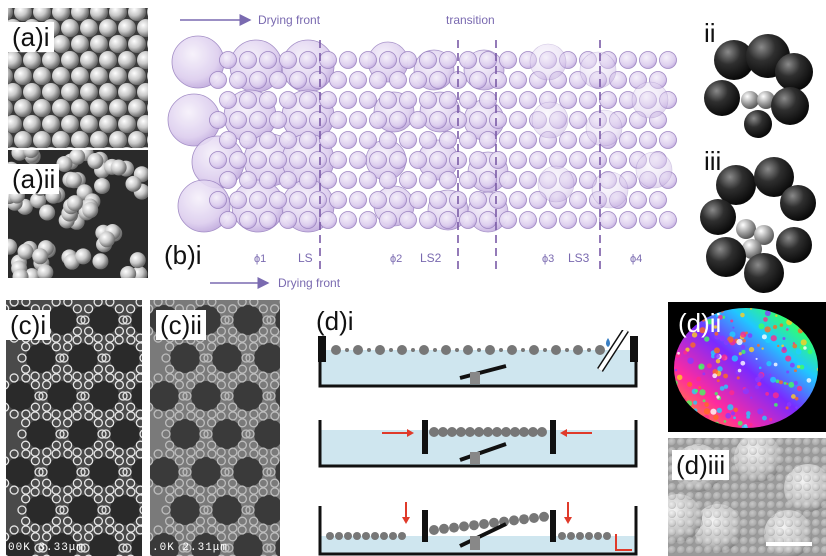 Image resolution: width=826 pixels, height=556 pixels. Describe the element at coordinates (190, 548) in the screenshot. I see `scale-text-c-ii: .0K 2.31μm` at that location.